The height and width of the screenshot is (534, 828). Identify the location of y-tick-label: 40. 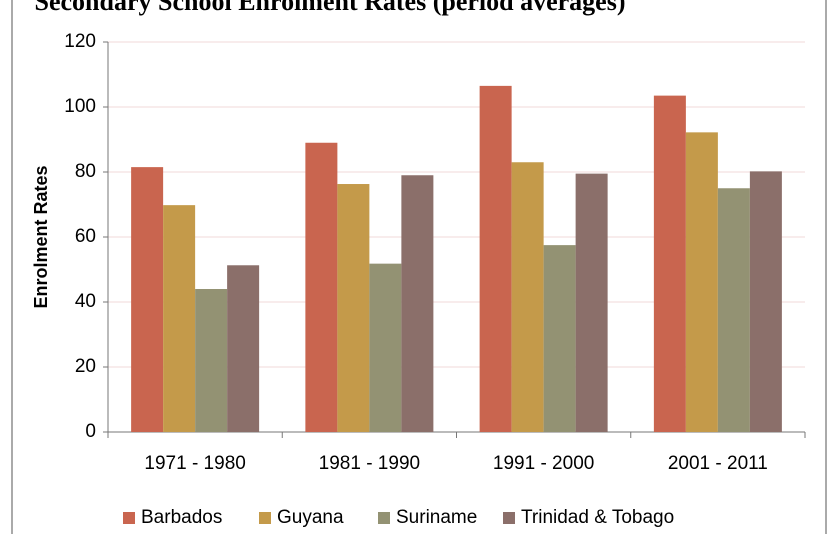
(85, 301).